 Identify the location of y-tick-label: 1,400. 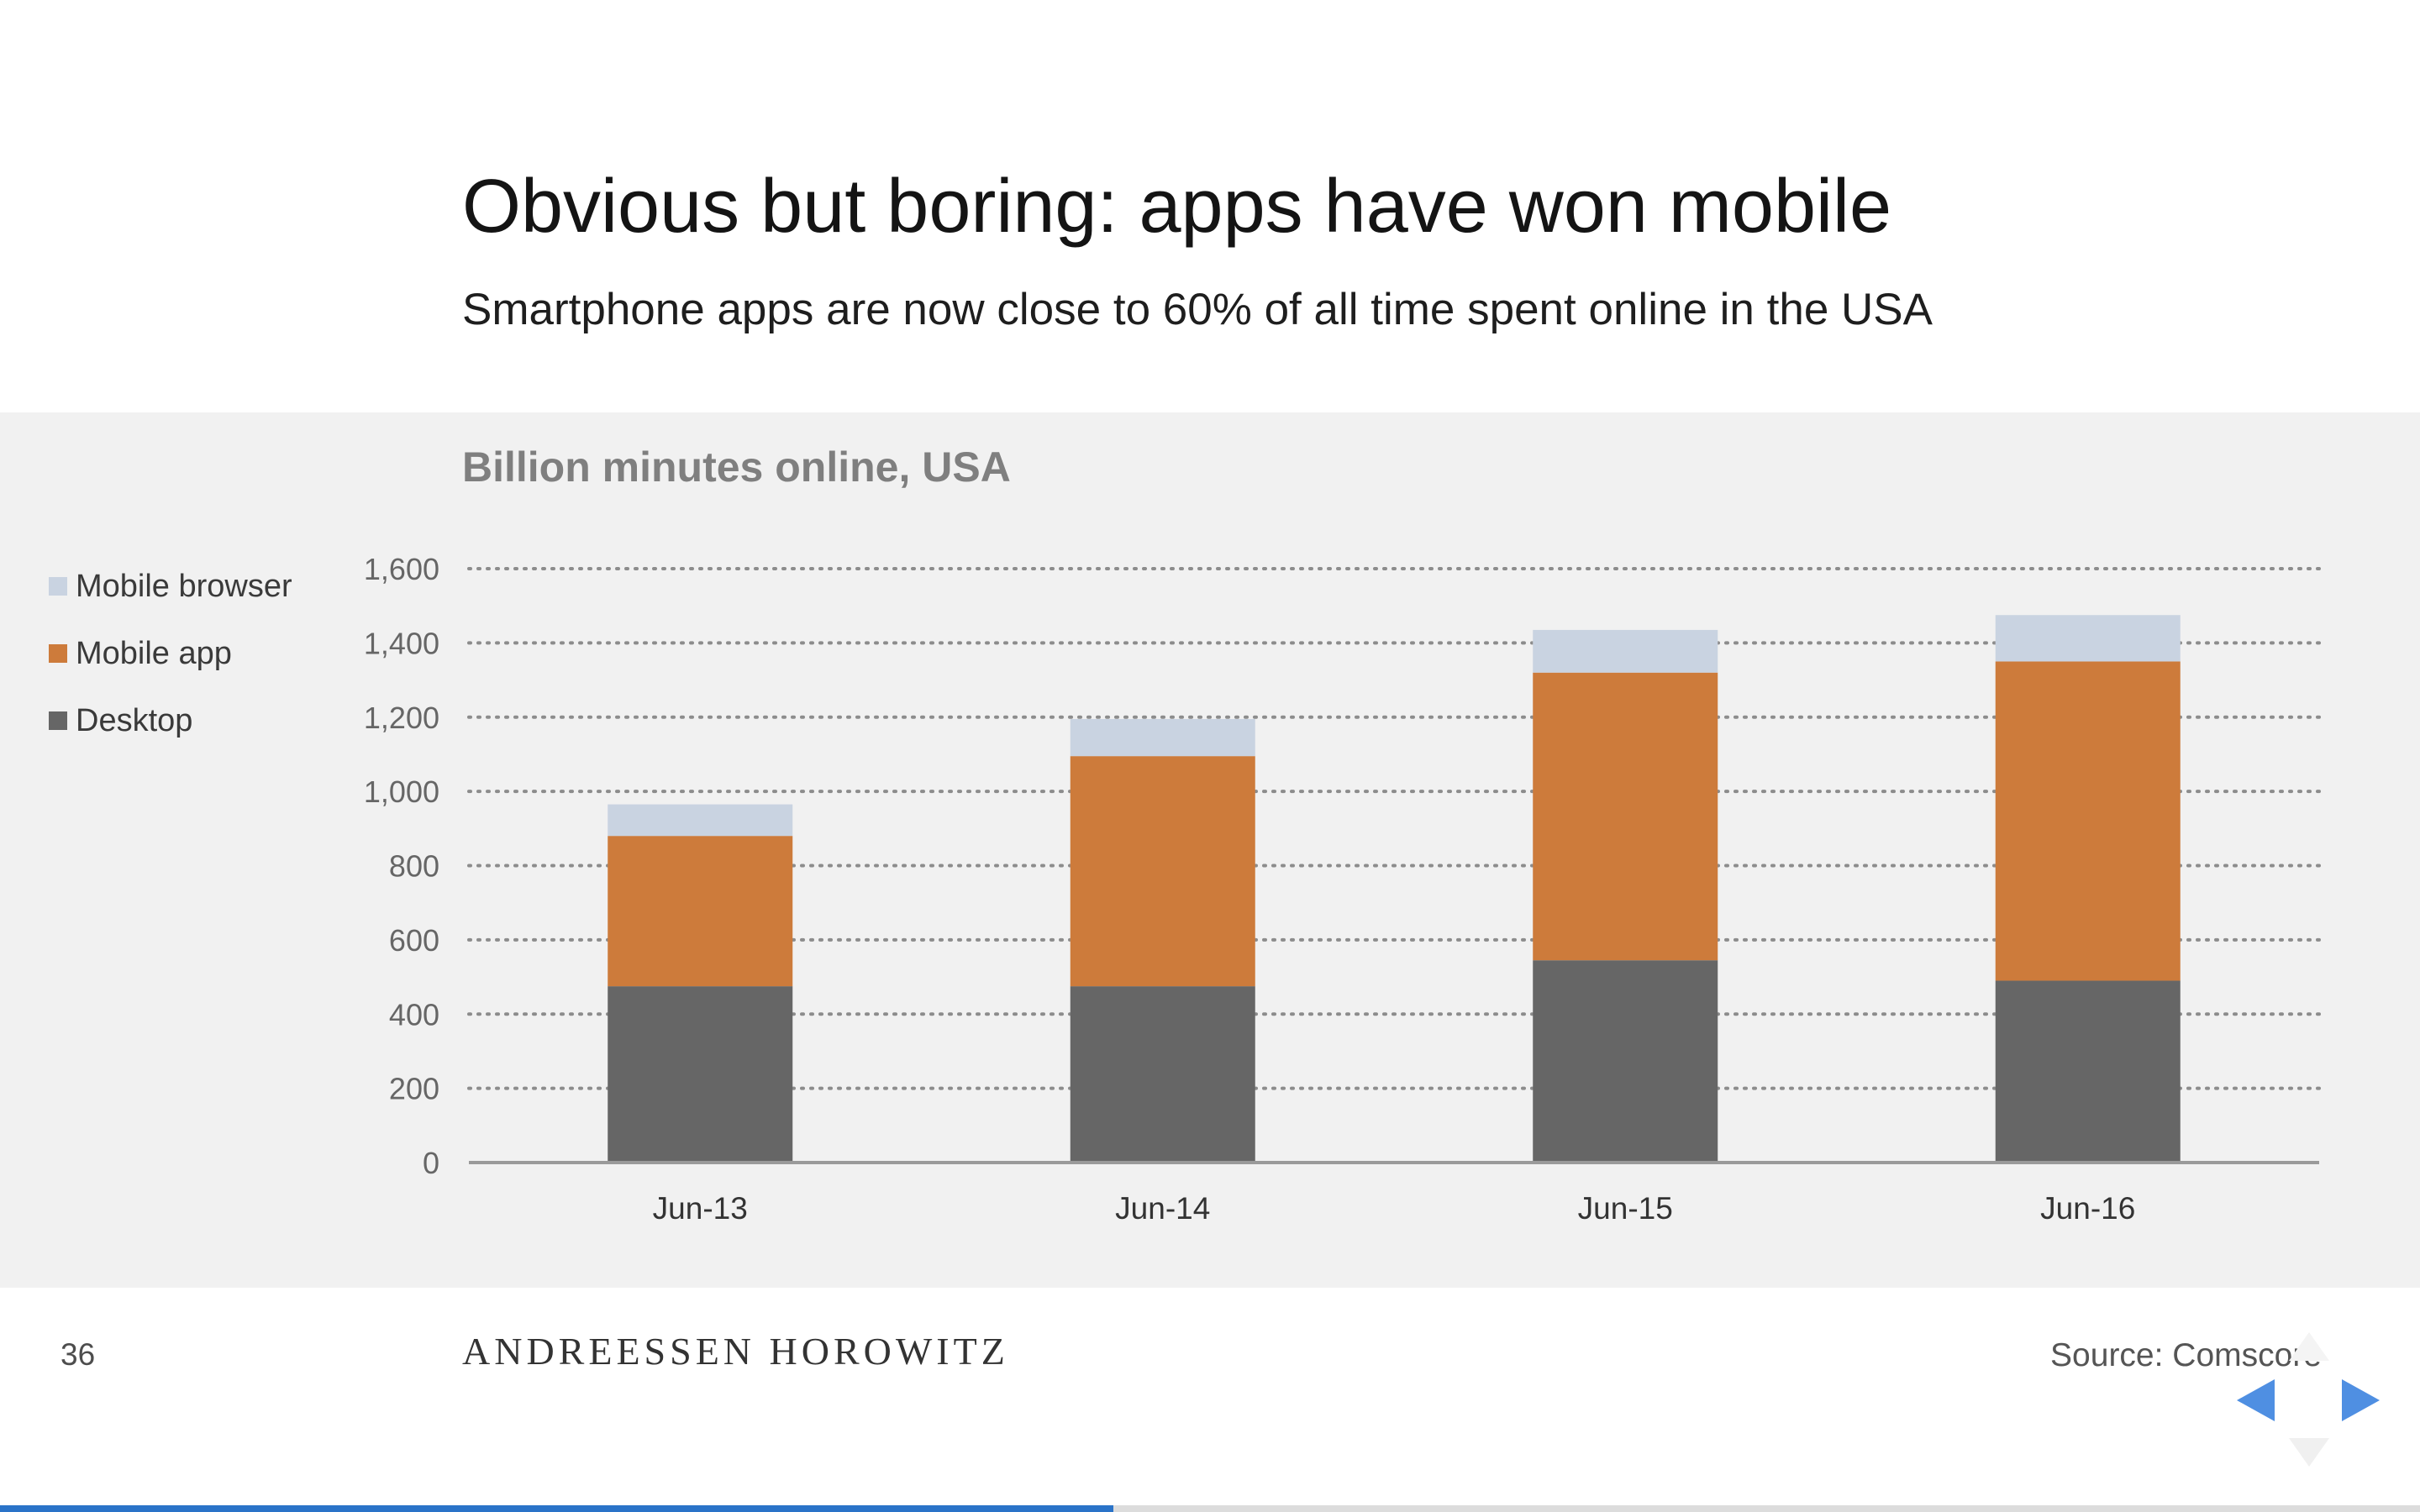
(401, 643).